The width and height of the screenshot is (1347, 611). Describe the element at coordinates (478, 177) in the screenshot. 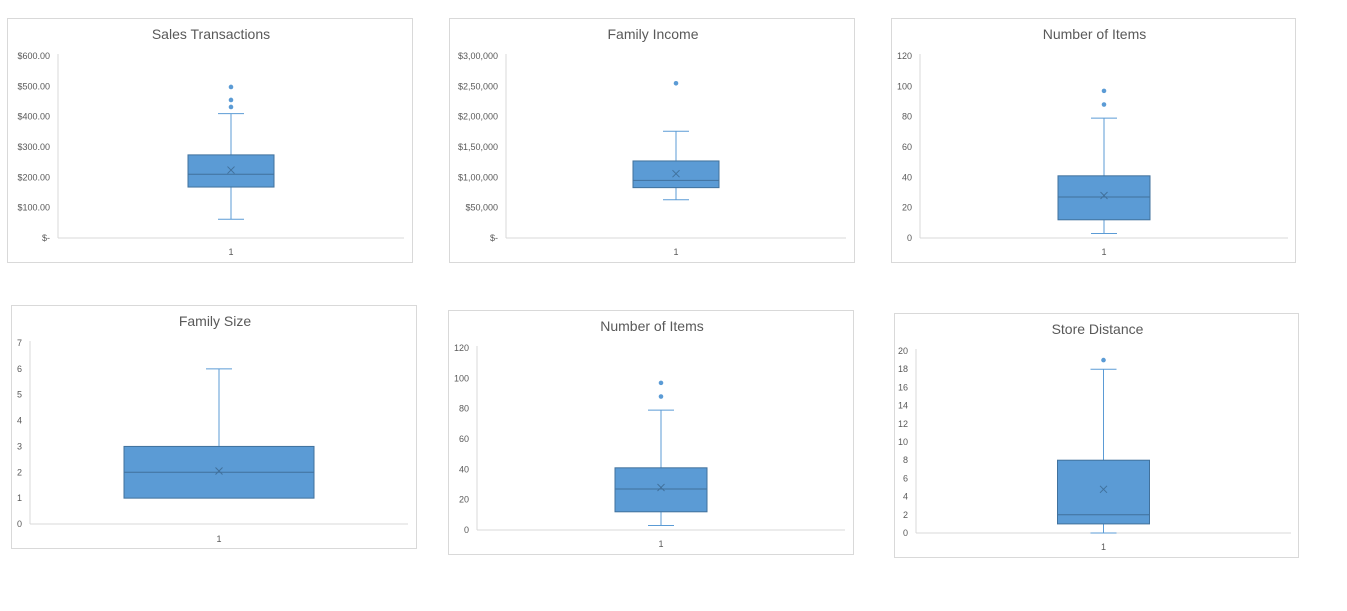

I see `y-tick-label: $1,00,000` at that location.